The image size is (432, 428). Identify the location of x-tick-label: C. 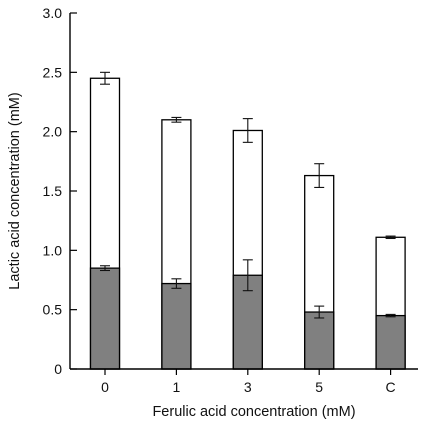
(391, 387).